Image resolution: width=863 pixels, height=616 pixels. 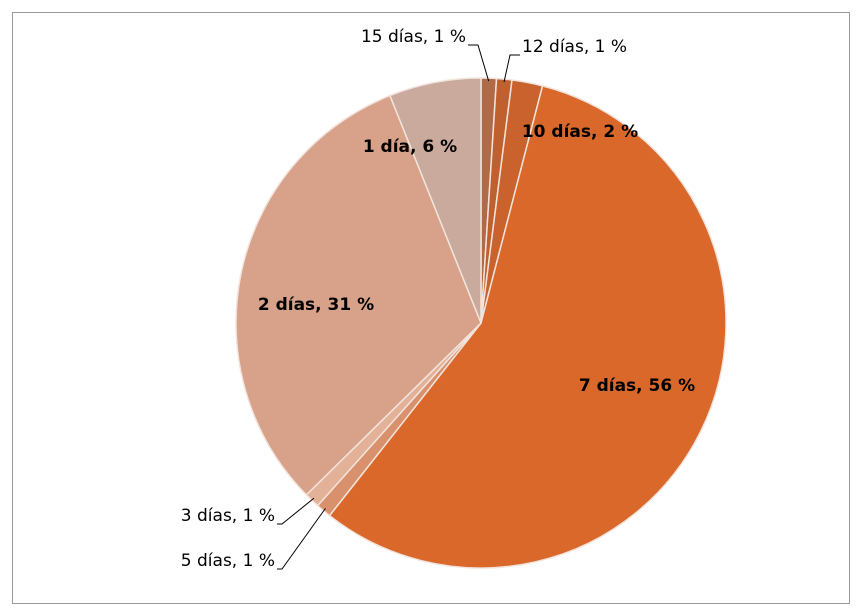 I want to click on data-label: 10 días, 2 %, so click(x=580, y=132).